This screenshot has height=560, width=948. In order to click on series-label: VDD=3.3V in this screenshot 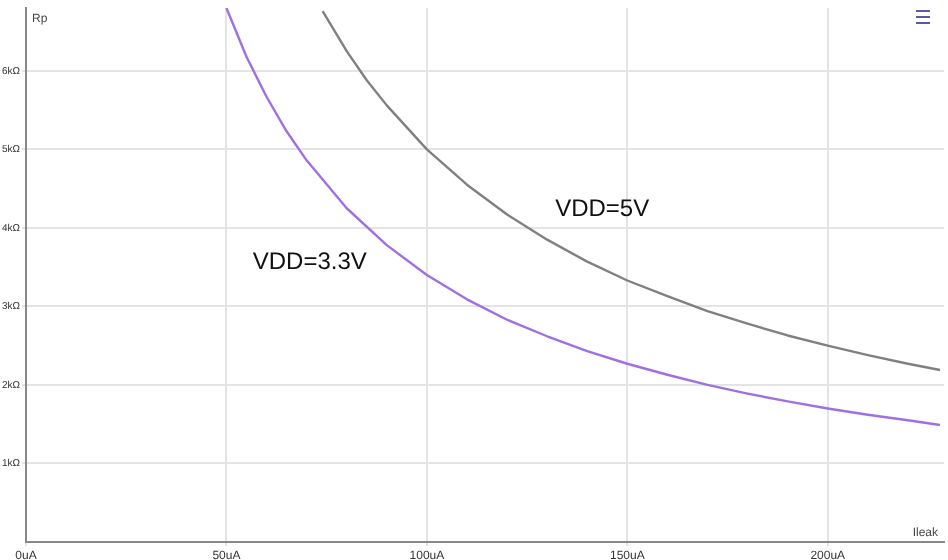, I will do `click(309, 261)`.